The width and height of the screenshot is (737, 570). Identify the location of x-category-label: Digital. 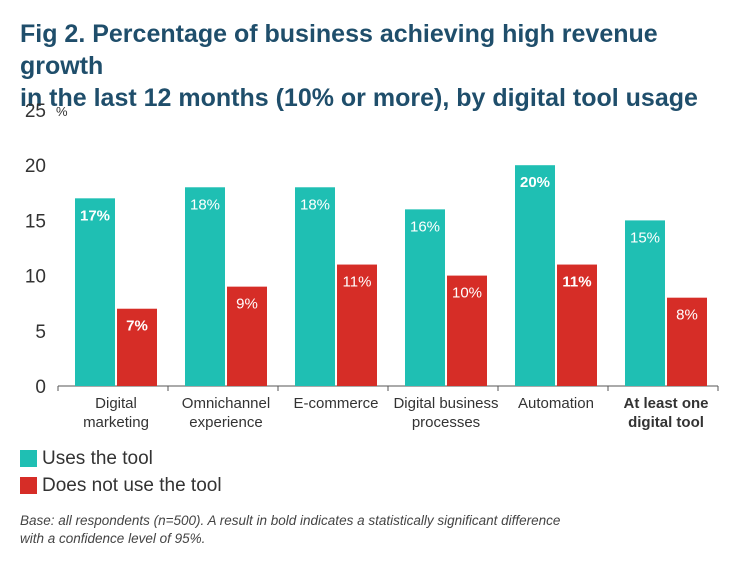
(116, 403).